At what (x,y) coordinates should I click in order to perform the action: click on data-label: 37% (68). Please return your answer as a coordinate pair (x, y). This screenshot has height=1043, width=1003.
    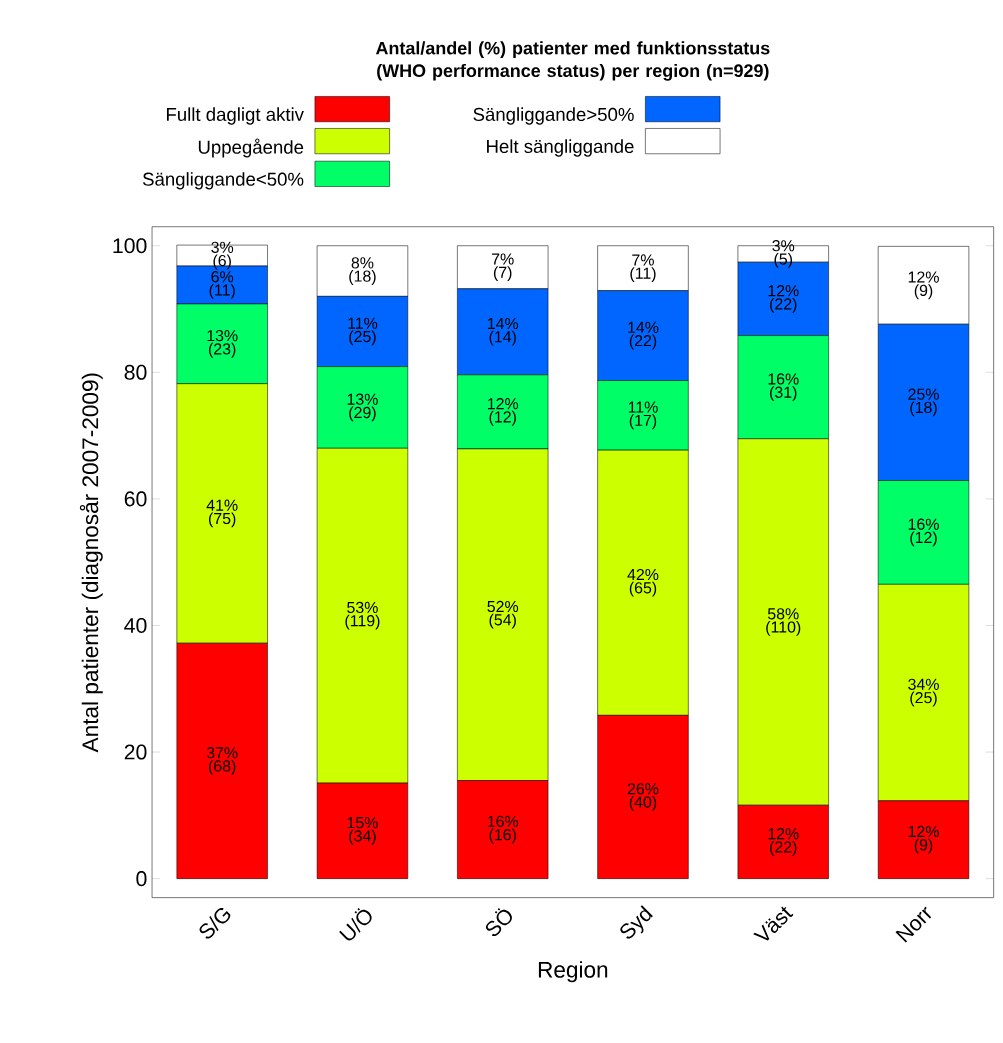
    Looking at the image, I should click on (222, 761).